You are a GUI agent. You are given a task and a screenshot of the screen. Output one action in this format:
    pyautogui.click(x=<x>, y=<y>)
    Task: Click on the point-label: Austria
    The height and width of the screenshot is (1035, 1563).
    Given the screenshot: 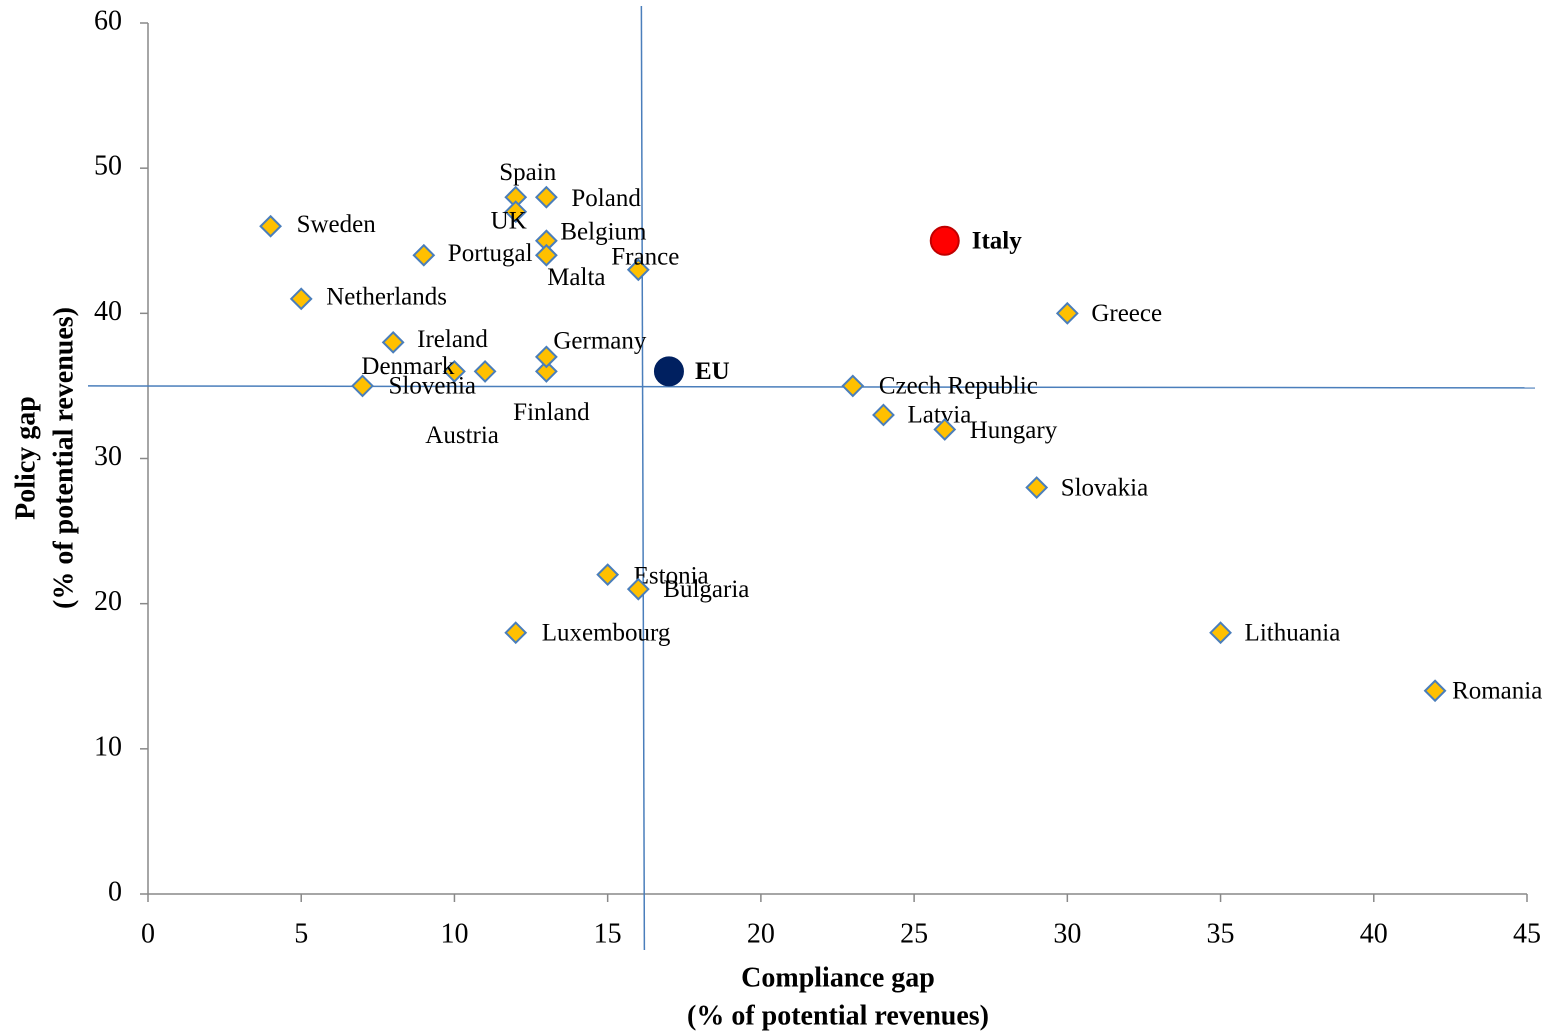 What is the action you would take?
    pyautogui.click(x=462, y=435)
    